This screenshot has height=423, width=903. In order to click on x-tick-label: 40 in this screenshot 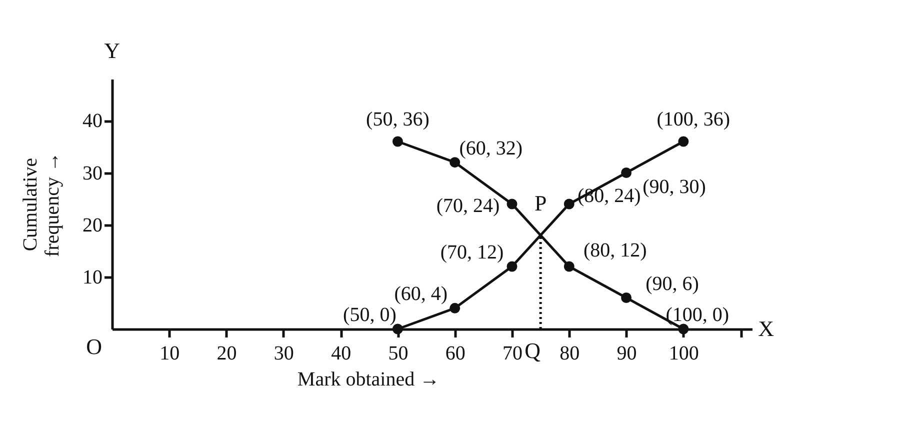, I will do `click(341, 353)`.